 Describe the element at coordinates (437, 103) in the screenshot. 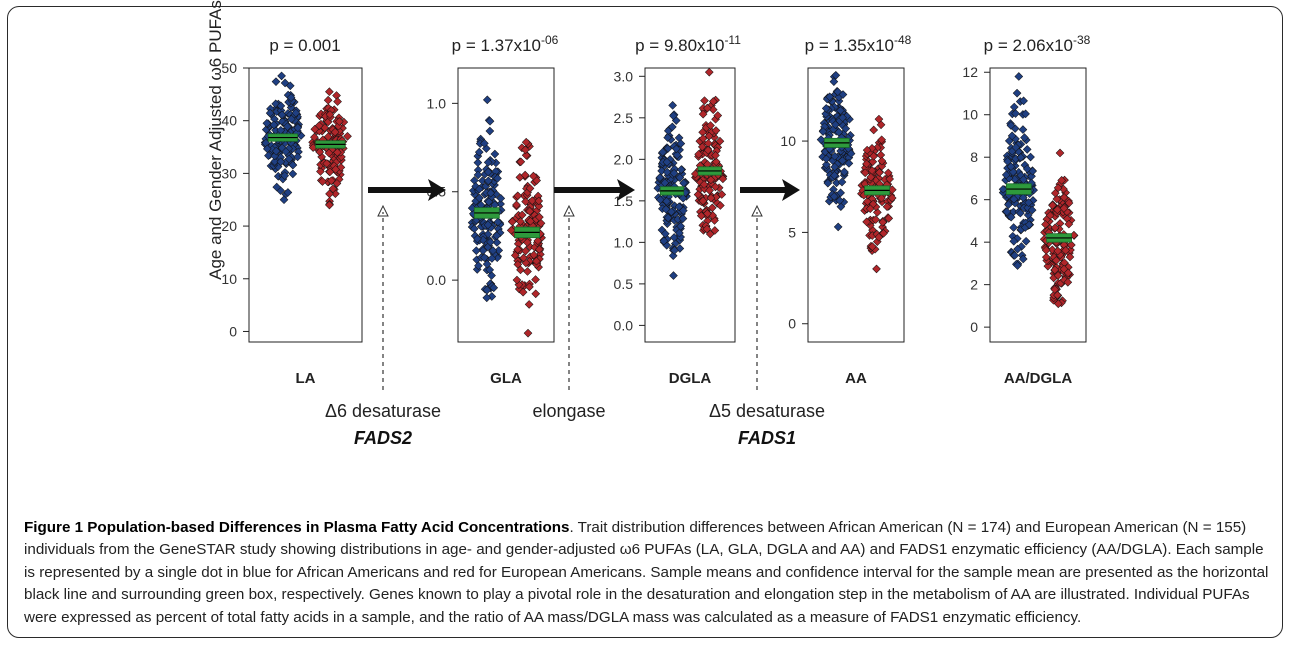

I see `y-tick-label: 1.0` at that location.